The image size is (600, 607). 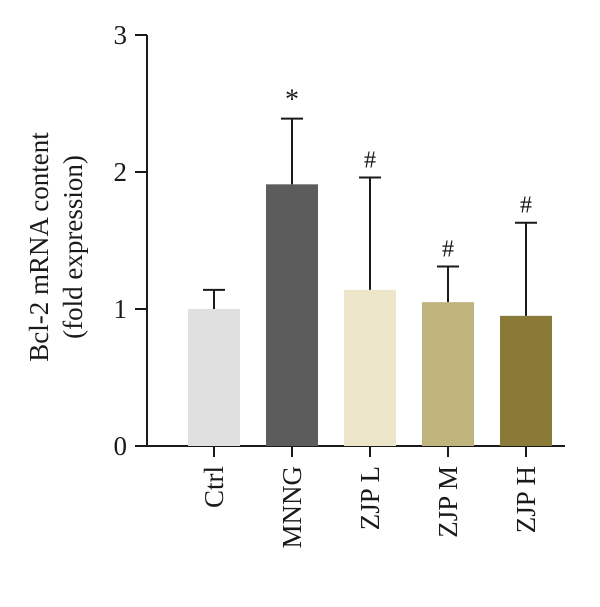 I want to click on y-tick-label: 0, so click(x=121, y=446).